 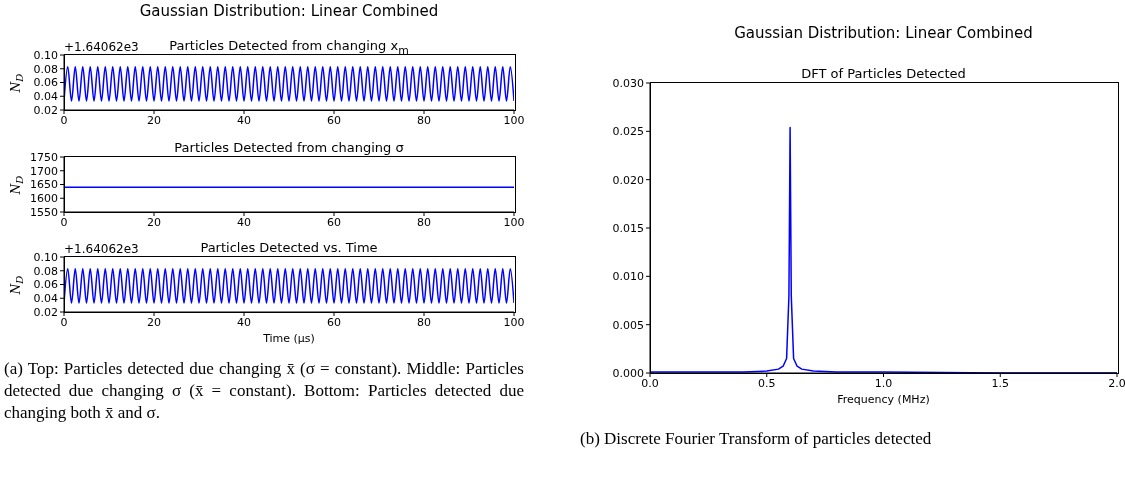 What do you see at coordinates (767, 383) in the screenshot?
I see `x-tick-label: 0.5` at bounding box center [767, 383].